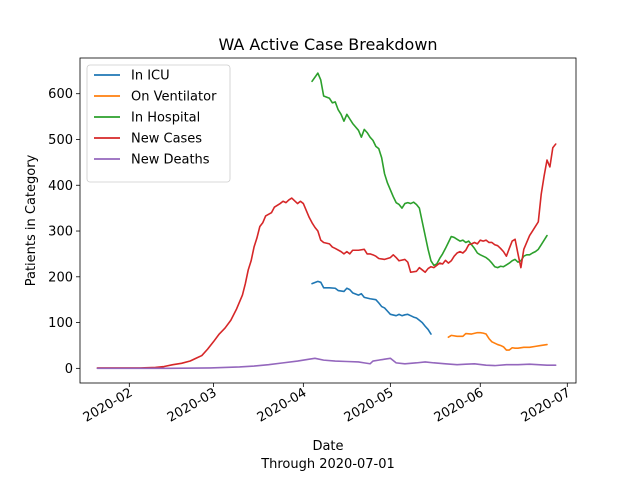 The width and height of the screenshot is (640, 480). What do you see at coordinates (60, 94) in the screenshot?
I see `y-tick-label: 600` at bounding box center [60, 94].